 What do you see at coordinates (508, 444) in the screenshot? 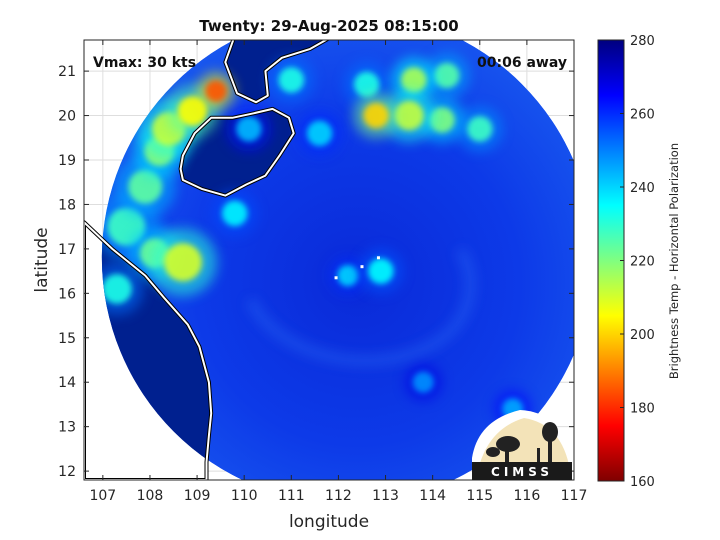
I see `satellite-dish-icon` at bounding box center [508, 444].